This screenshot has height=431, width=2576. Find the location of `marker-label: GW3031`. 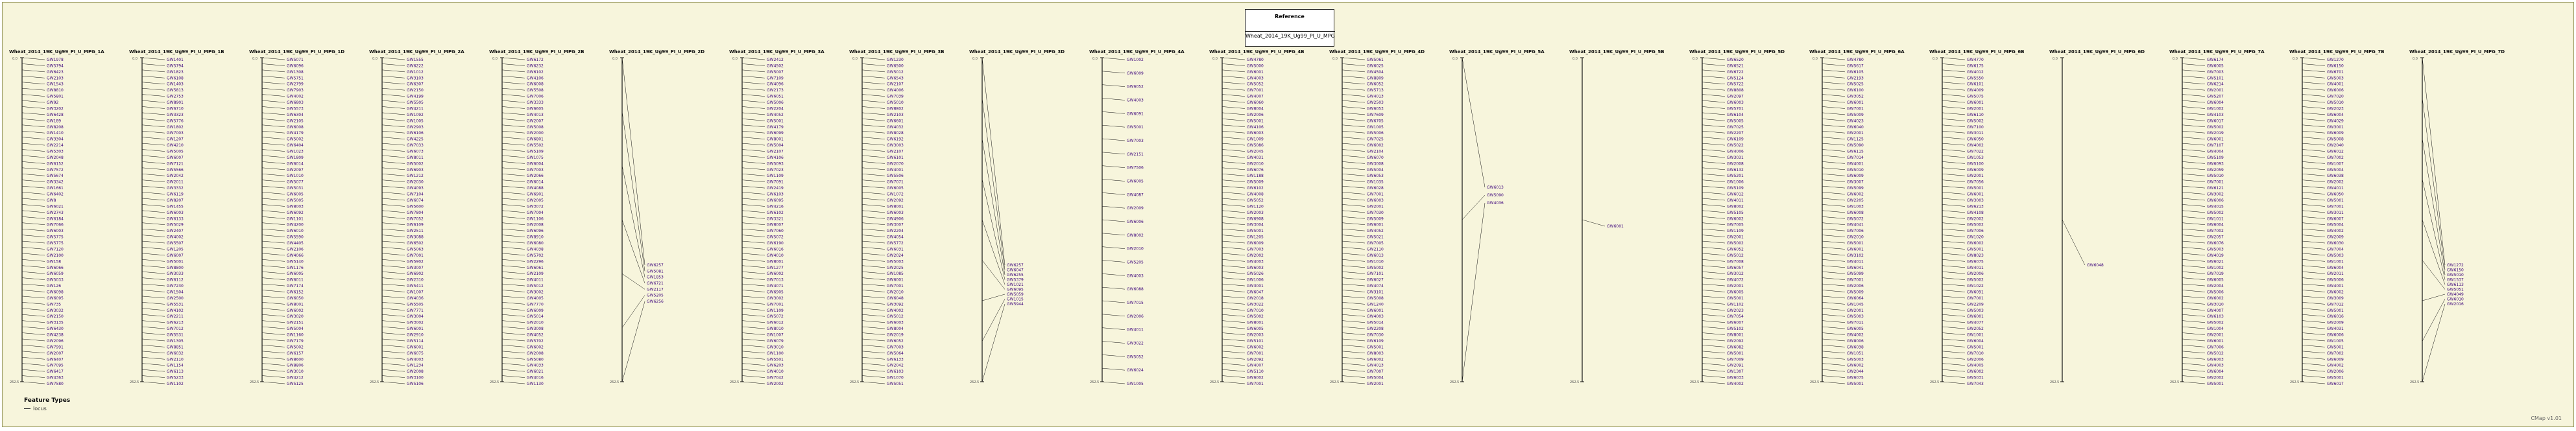

marker-label: GW3031 is located at coordinates (1735, 158).